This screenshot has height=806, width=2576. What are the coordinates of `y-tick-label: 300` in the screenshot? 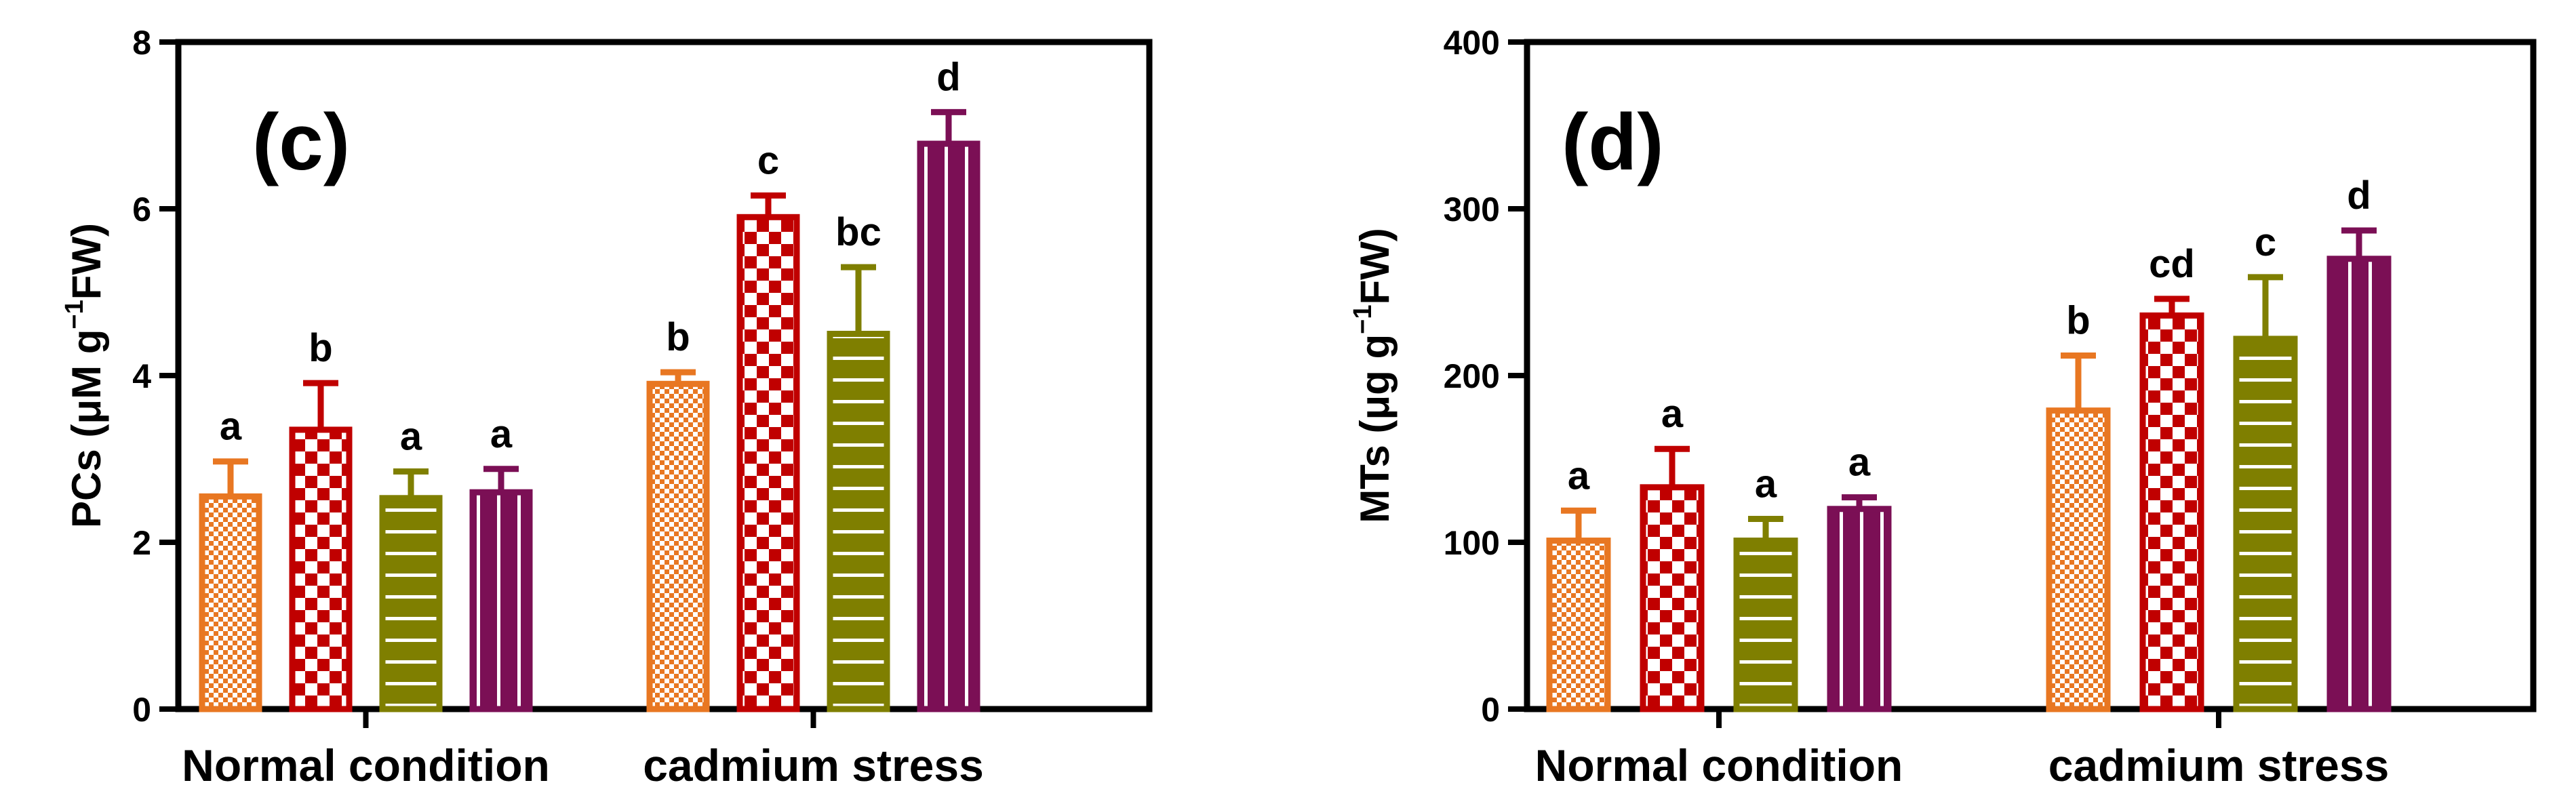 It's located at (1472, 209).